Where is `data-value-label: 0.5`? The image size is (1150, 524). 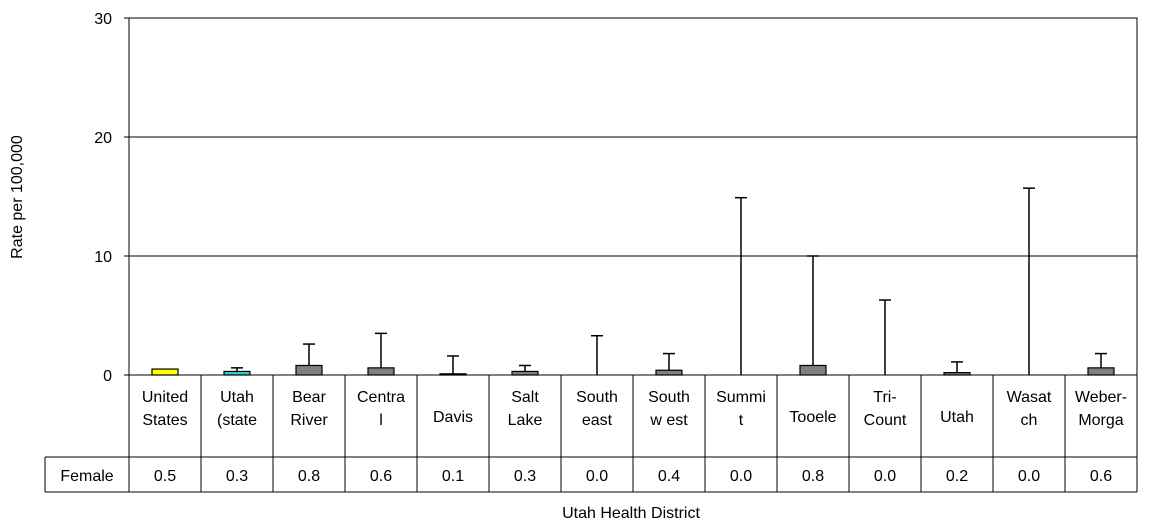
data-value-label: 0.5 is located at coordinates (165, 476).